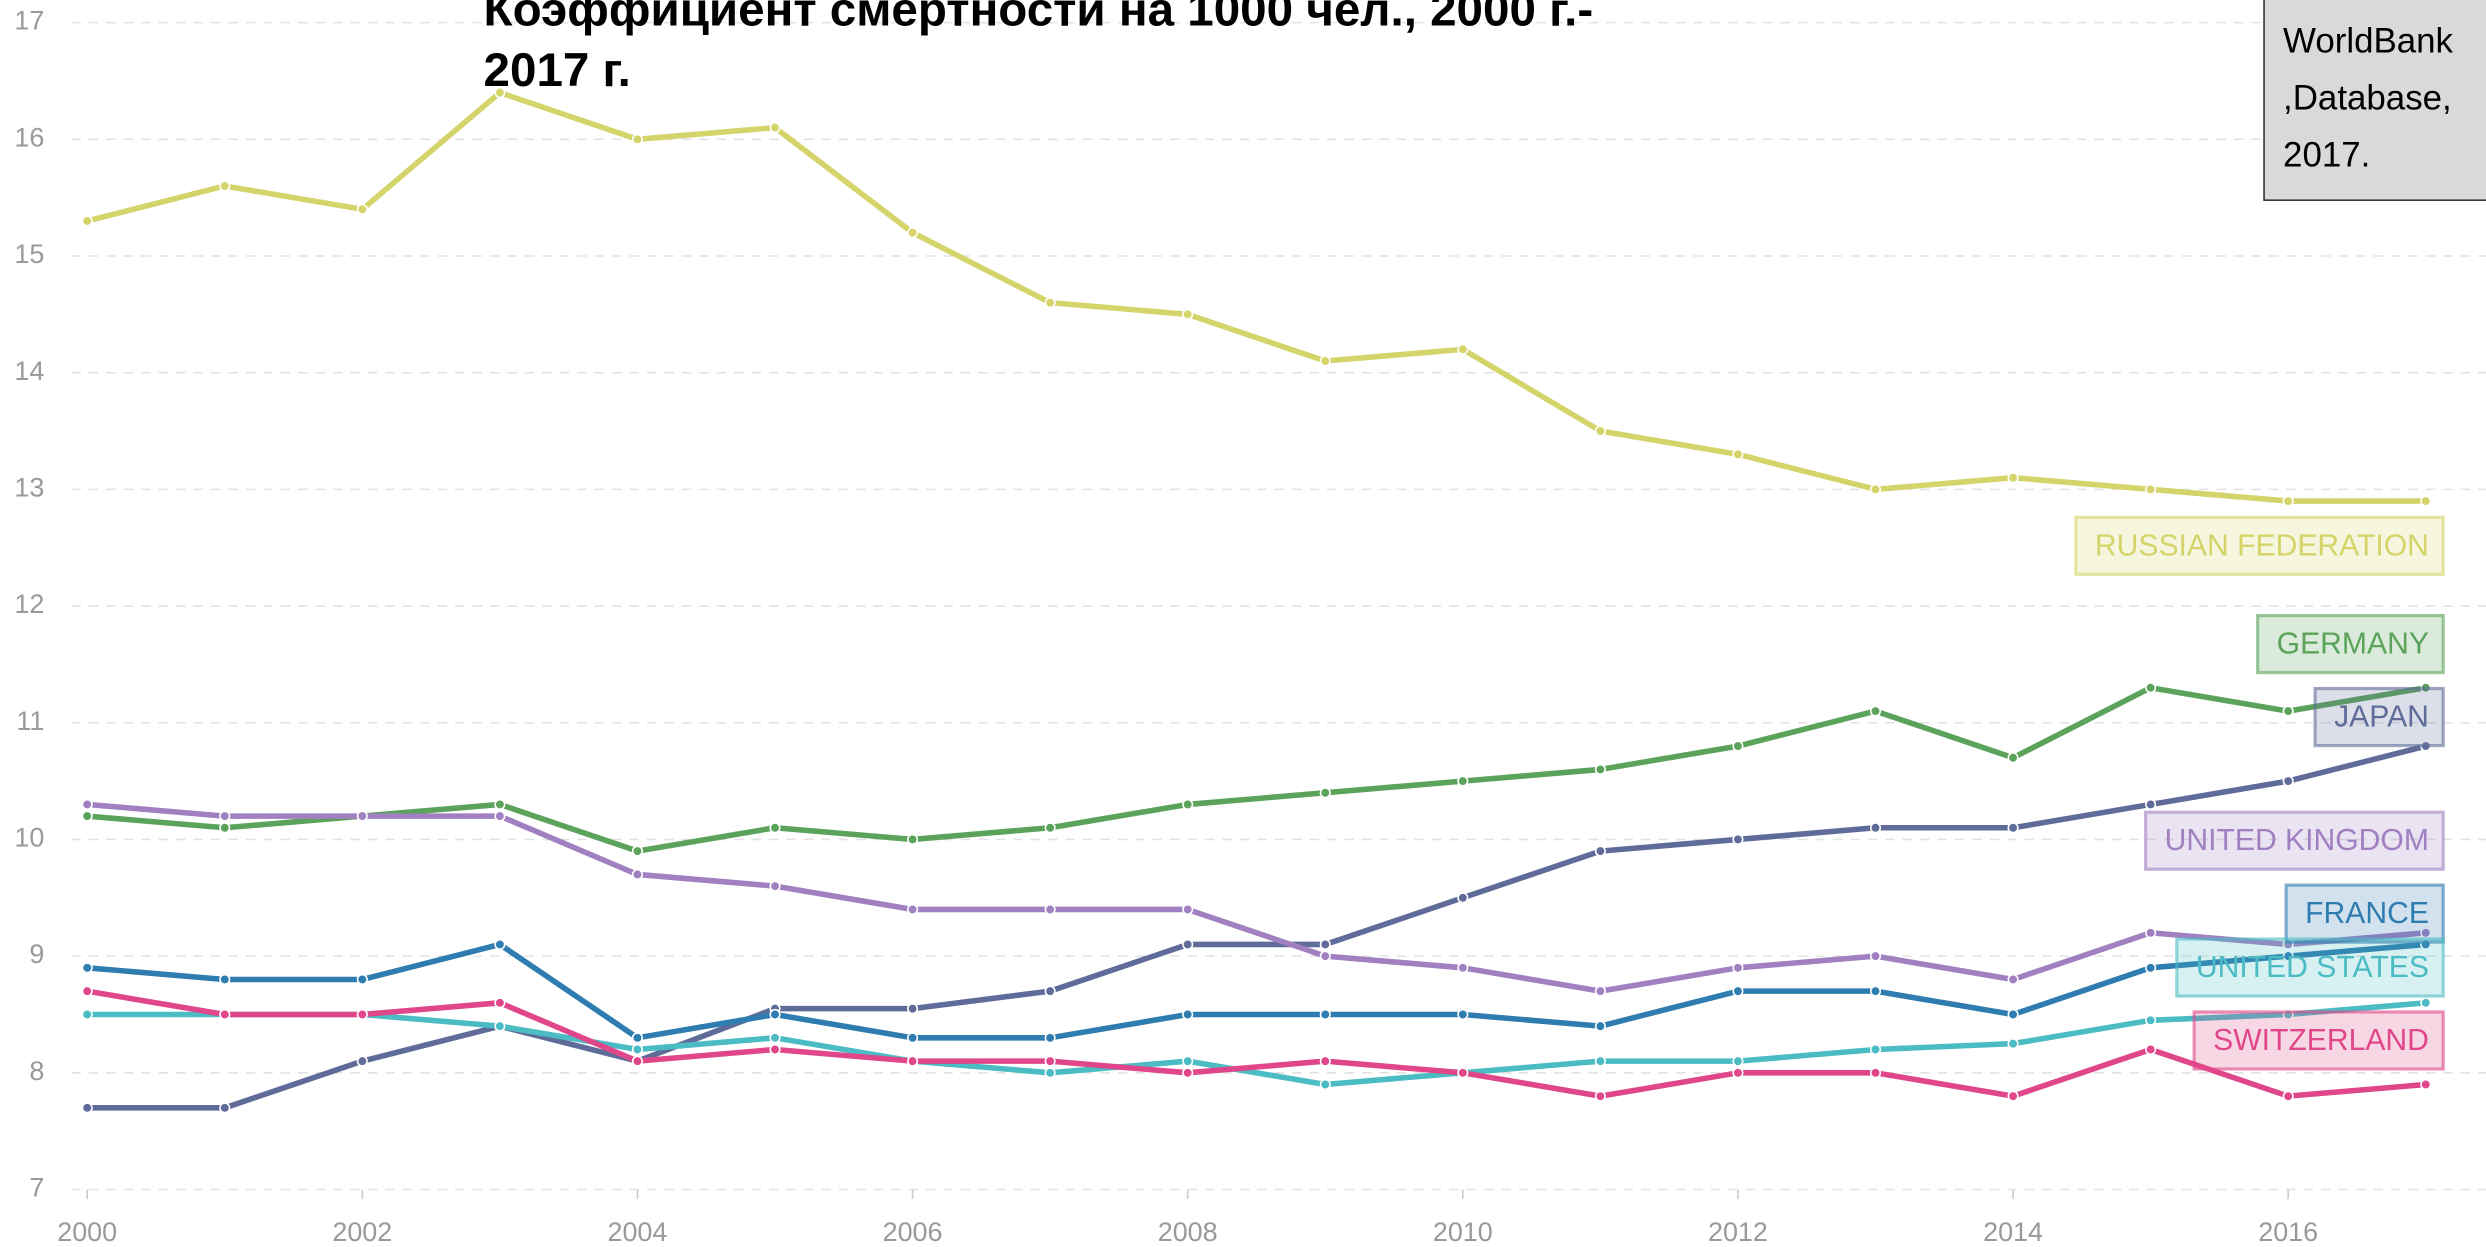  What do you see at coordinates (2367, 913) in the screenshot?
I see `legend-label: FRANCE` at bounding box center [2367, 913].